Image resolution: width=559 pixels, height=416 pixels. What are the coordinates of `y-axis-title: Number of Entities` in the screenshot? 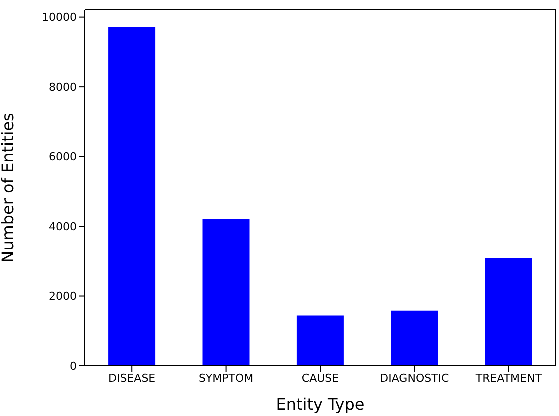 It's located at (9, 188).